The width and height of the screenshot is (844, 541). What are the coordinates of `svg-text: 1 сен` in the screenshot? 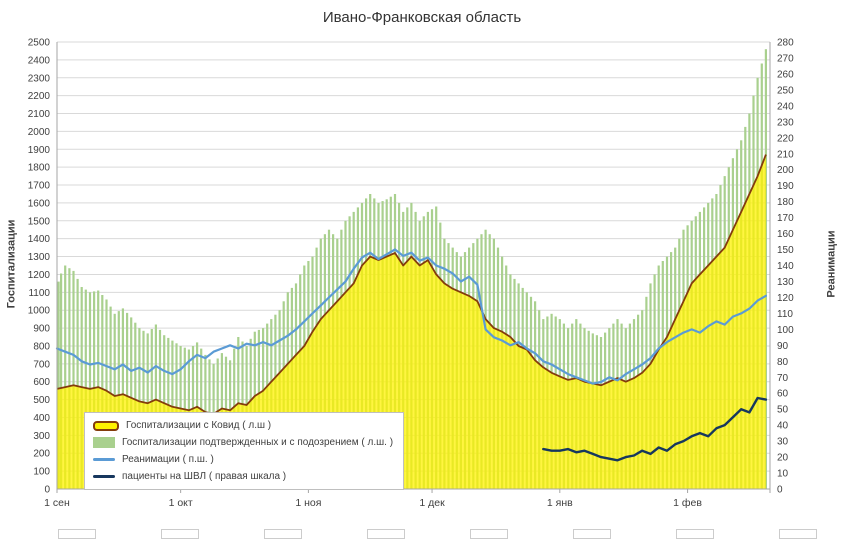 It's located at (57, 503).